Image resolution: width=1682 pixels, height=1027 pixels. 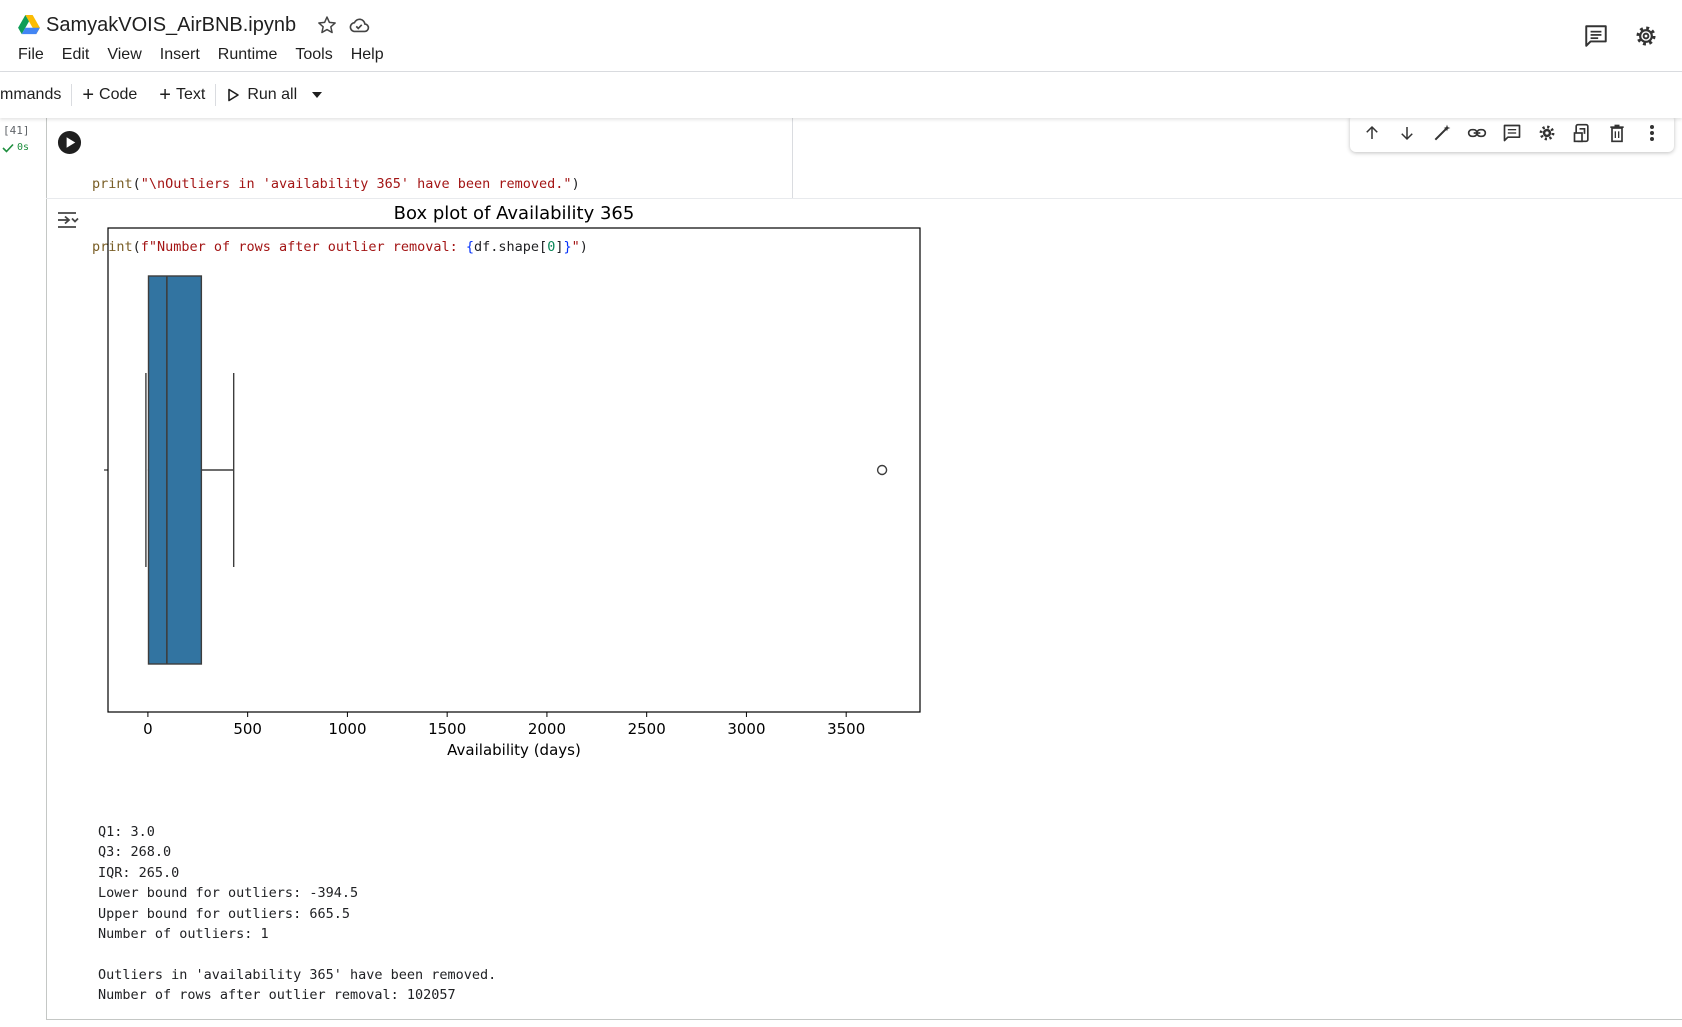 I want to click on outlier-point, so click(x=882, y=470).